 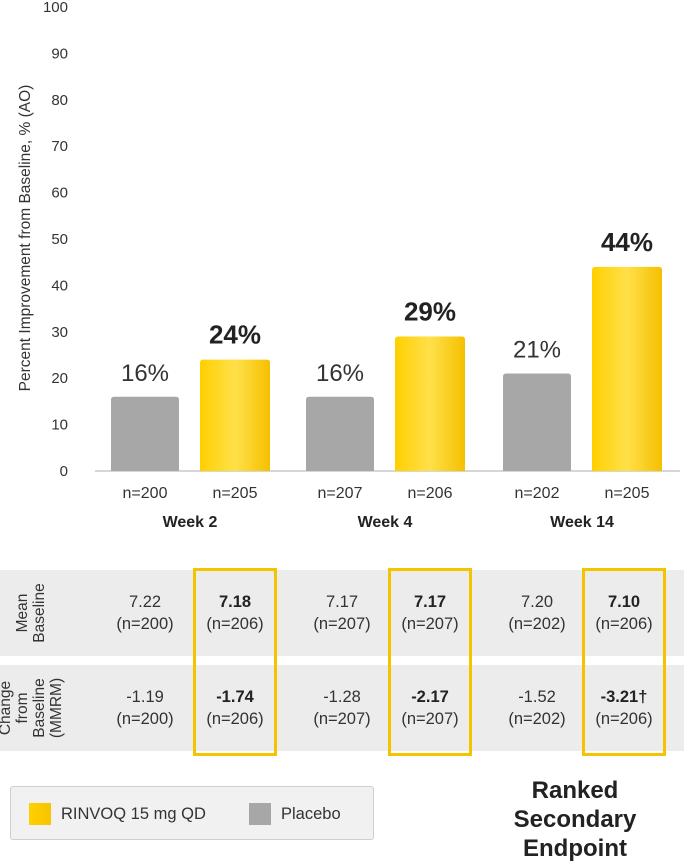 I want to click on y-tick-label: 100, so click(x=55, y=8).